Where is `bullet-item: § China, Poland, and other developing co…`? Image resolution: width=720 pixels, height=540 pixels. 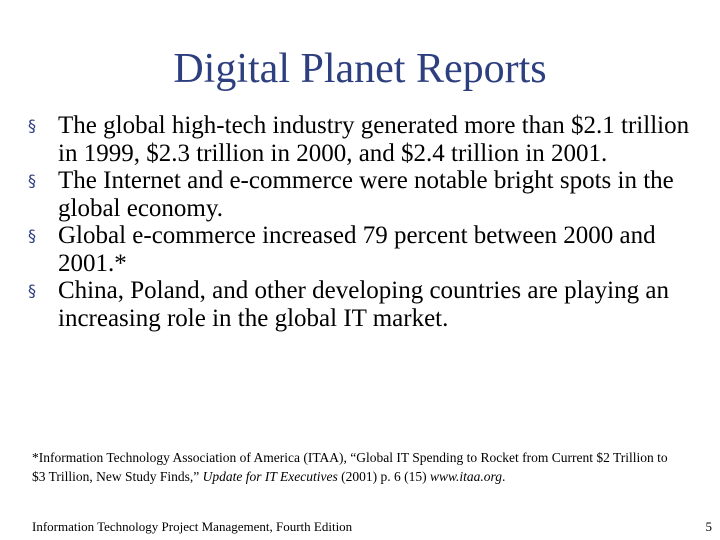 bullet-item: § China, Poland, and other developing co… is located at coordinates (363, 304).